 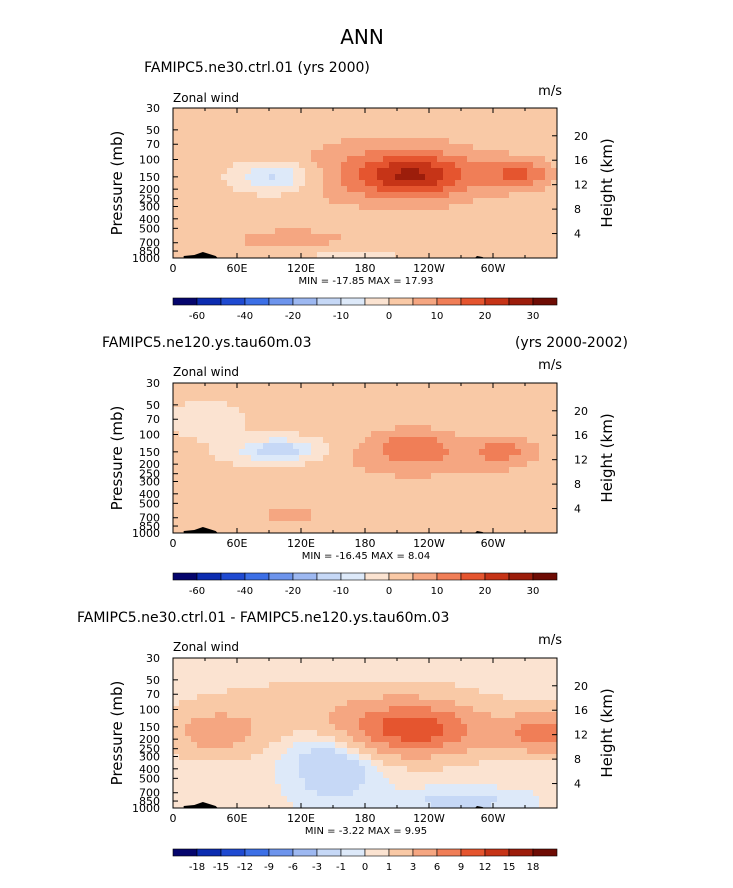 I want to click on colorbar-label: -10, so click(x=341, y=591).